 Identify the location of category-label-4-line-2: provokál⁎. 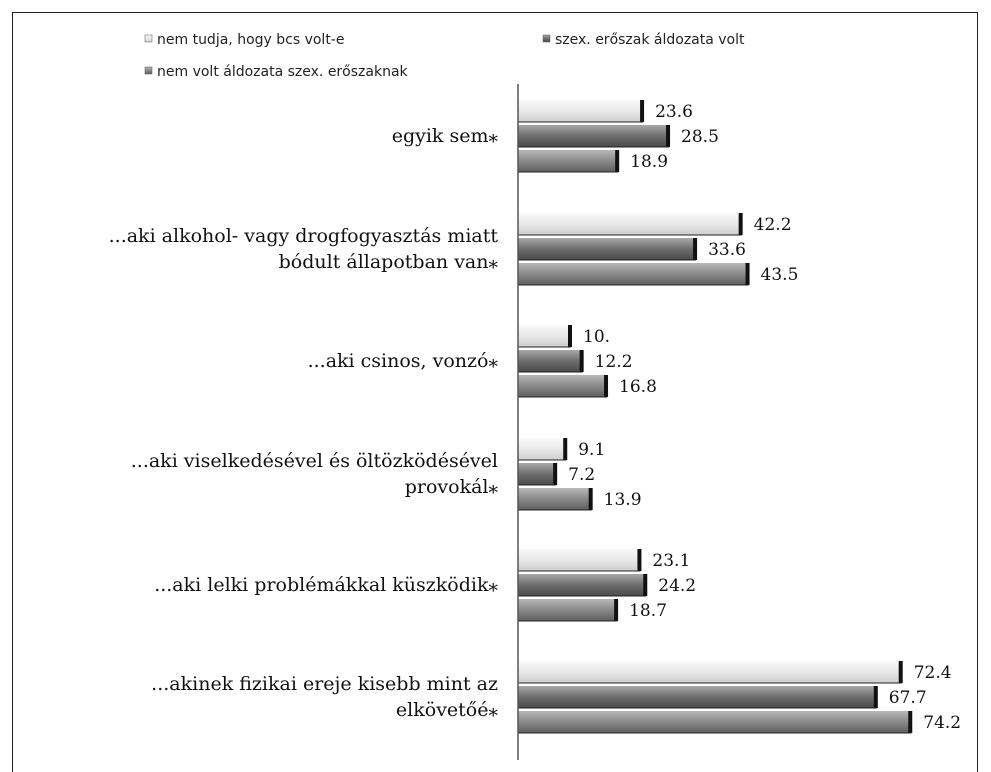
(452, 487).